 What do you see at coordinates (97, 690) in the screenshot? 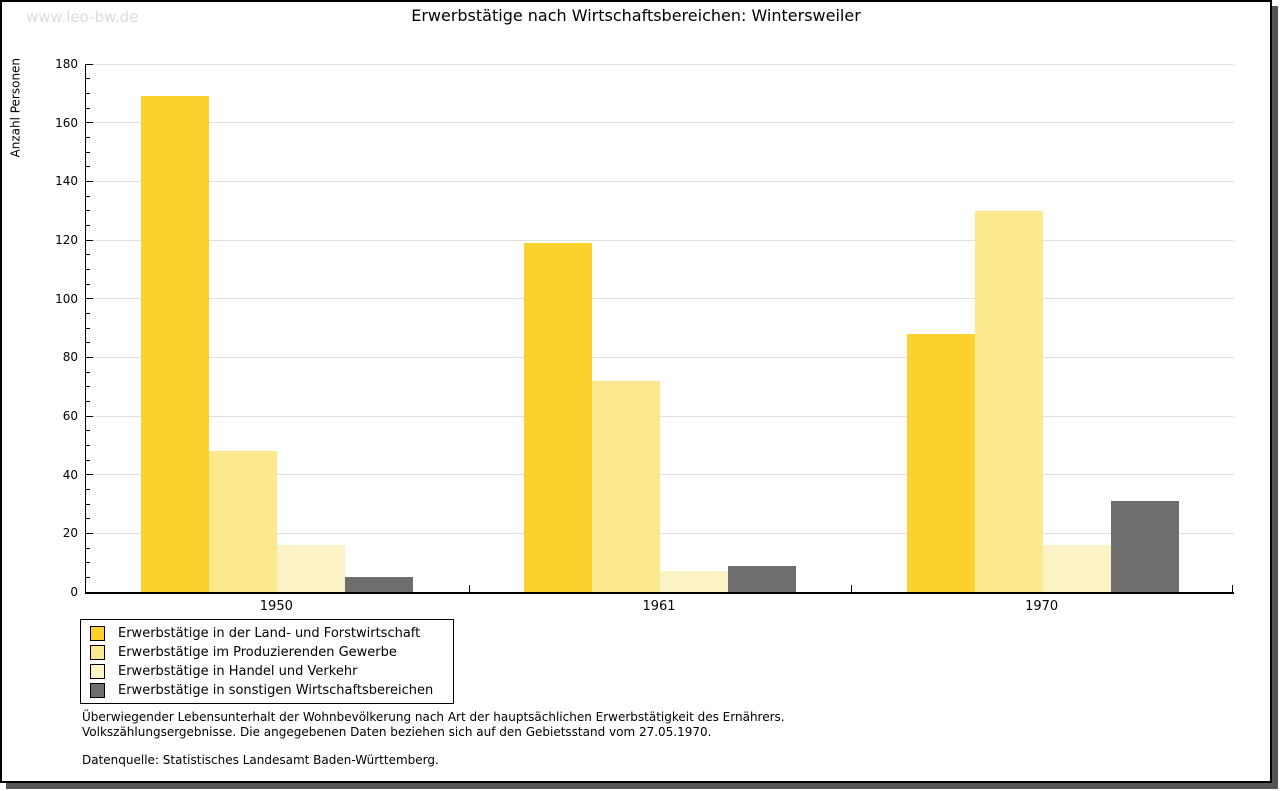
I see `legend-swatch-series4` at bounding box center [97, 690].